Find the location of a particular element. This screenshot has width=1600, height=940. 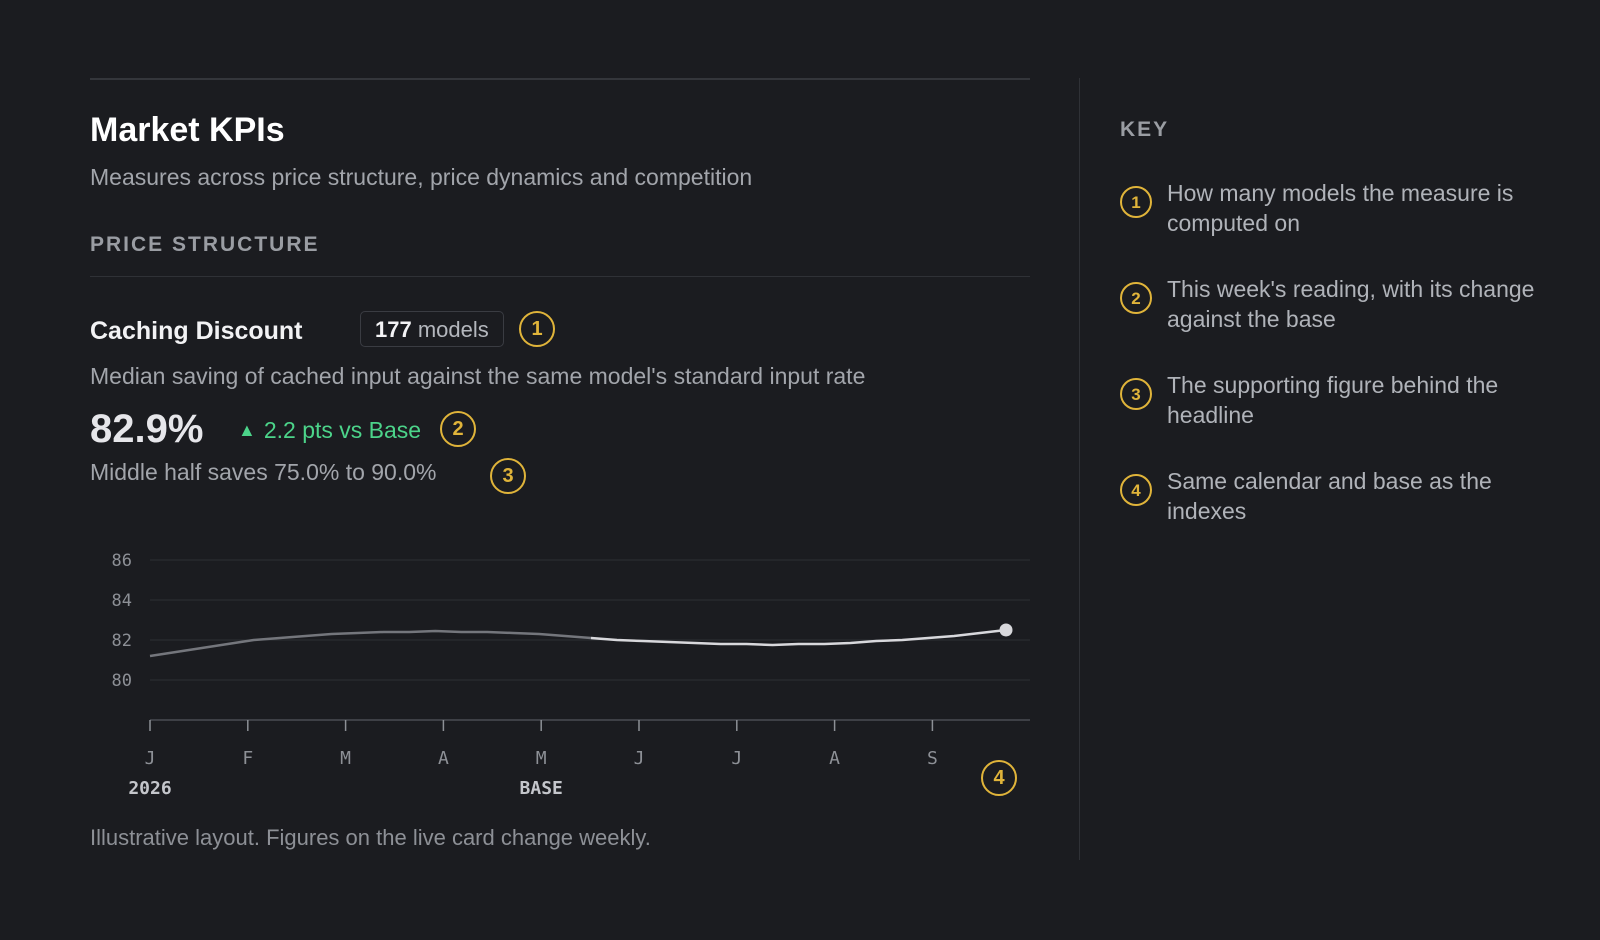

marker-4: 4 is located at coordinates (999, 778).